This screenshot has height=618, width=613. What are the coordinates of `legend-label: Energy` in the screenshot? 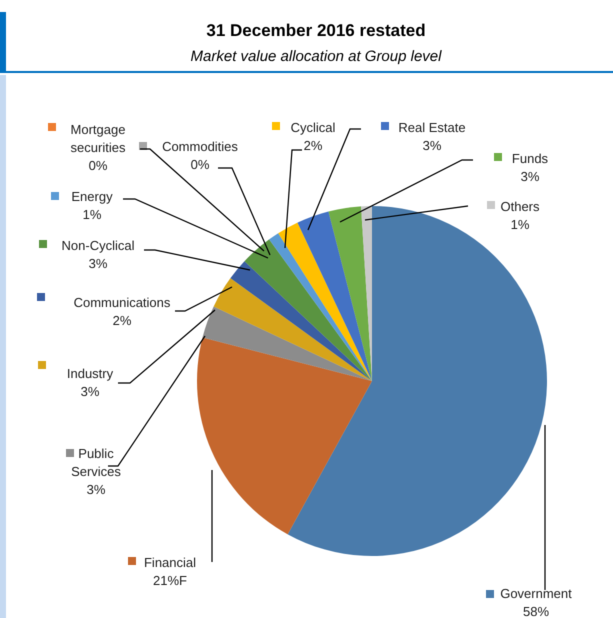 It's located at (92, 196).